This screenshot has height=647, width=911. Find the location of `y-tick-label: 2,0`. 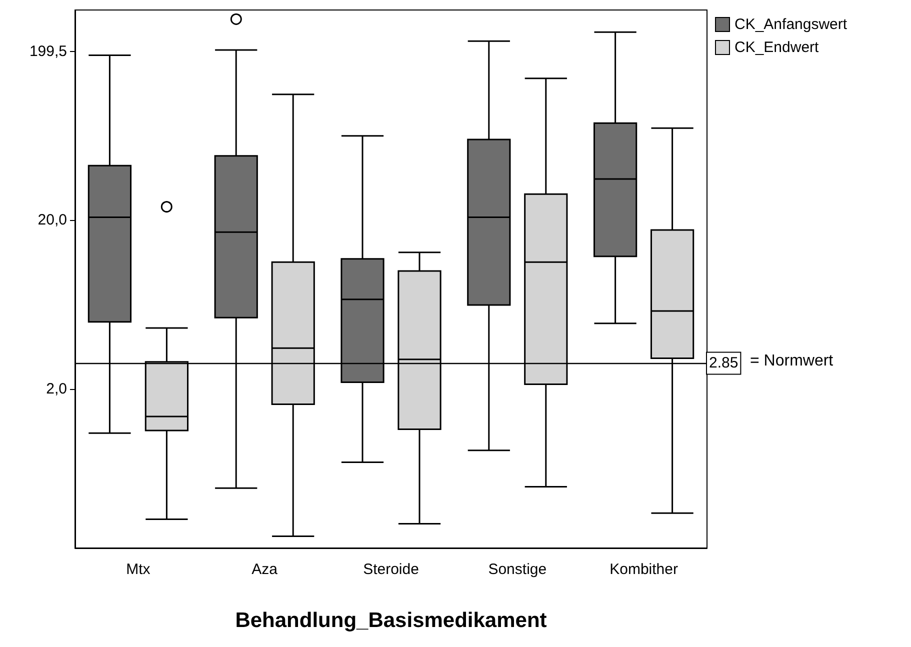

y-tick-label: 2,0 is located at coordinates (56, 389).